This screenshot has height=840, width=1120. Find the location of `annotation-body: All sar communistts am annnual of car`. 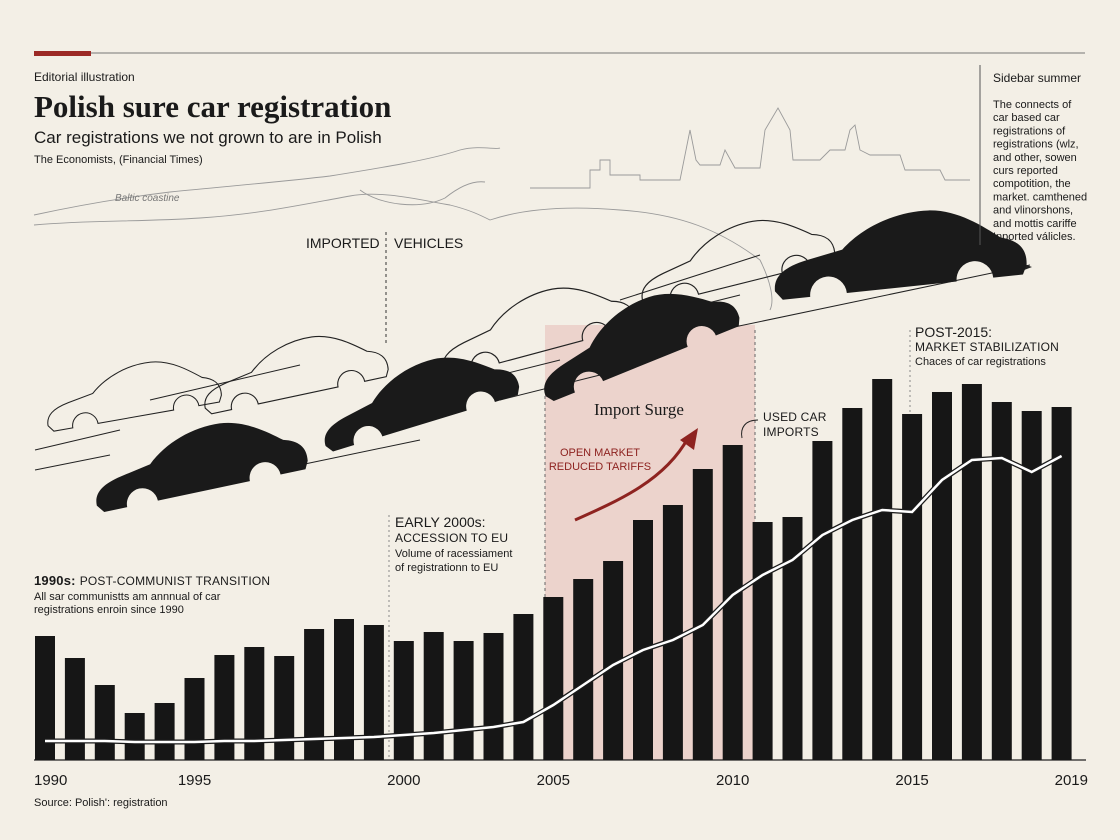

annotation-body: All sar communistts am annnual of car is located at coordinates (127, 597).